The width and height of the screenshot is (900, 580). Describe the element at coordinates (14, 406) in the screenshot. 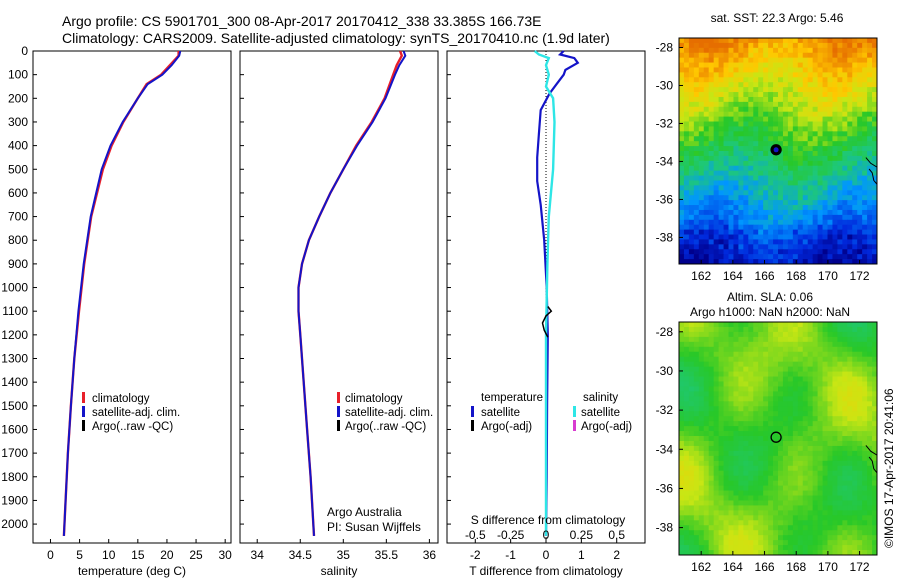

I see `depth-tick-label: 1500` at that location.